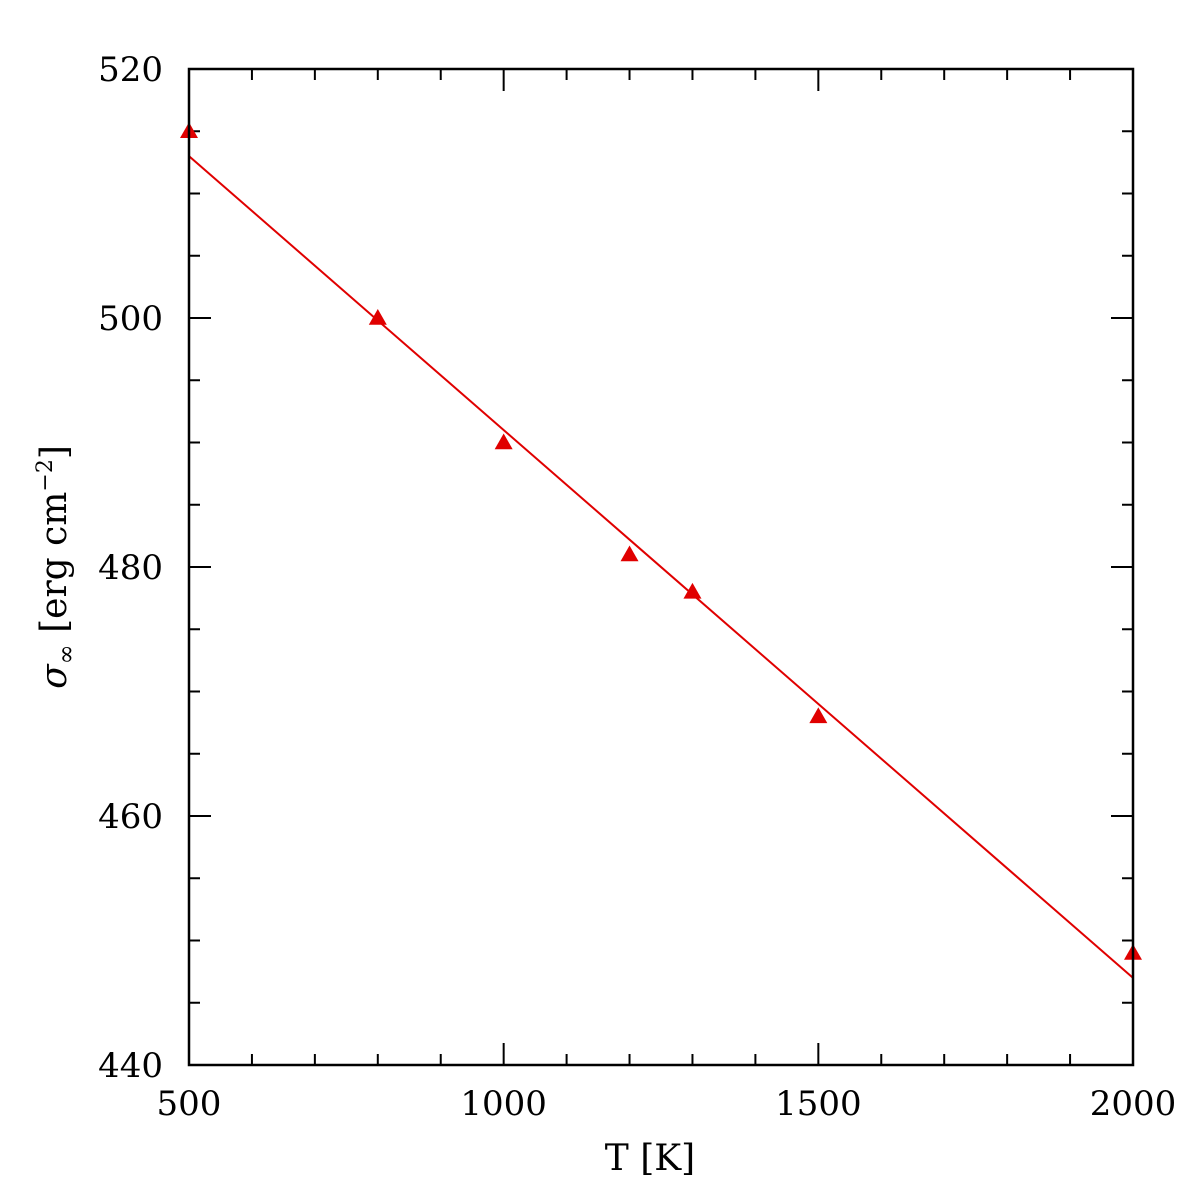 This screenshot has height=1196, width=1200. I want to click on svg-text: σ∞ [erg cm−2], so click(56, 567).